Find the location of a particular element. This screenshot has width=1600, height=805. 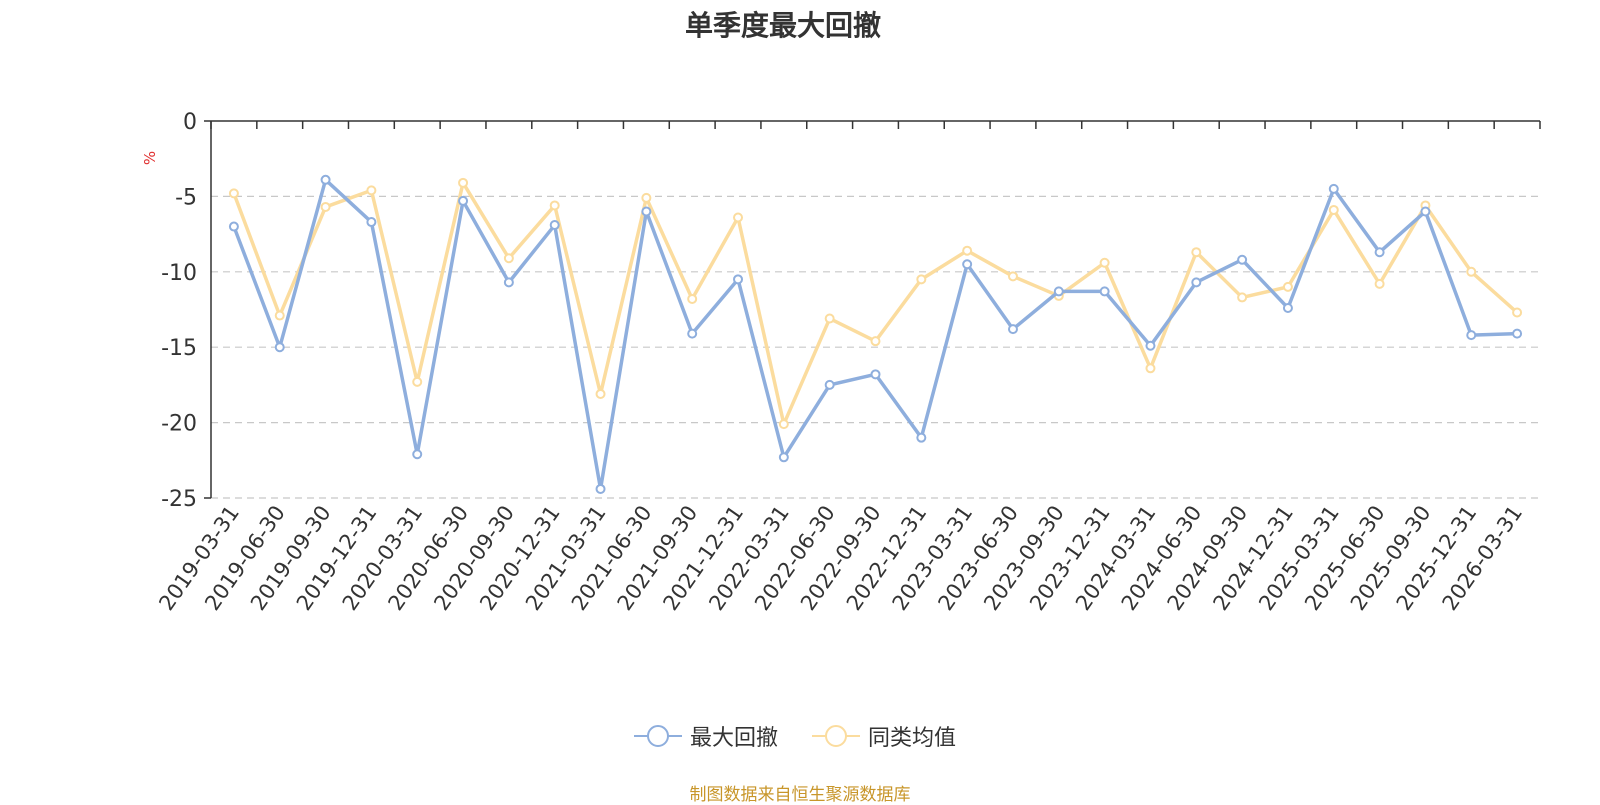

y-tick-label: 0 is located at coordinates (190, 122).